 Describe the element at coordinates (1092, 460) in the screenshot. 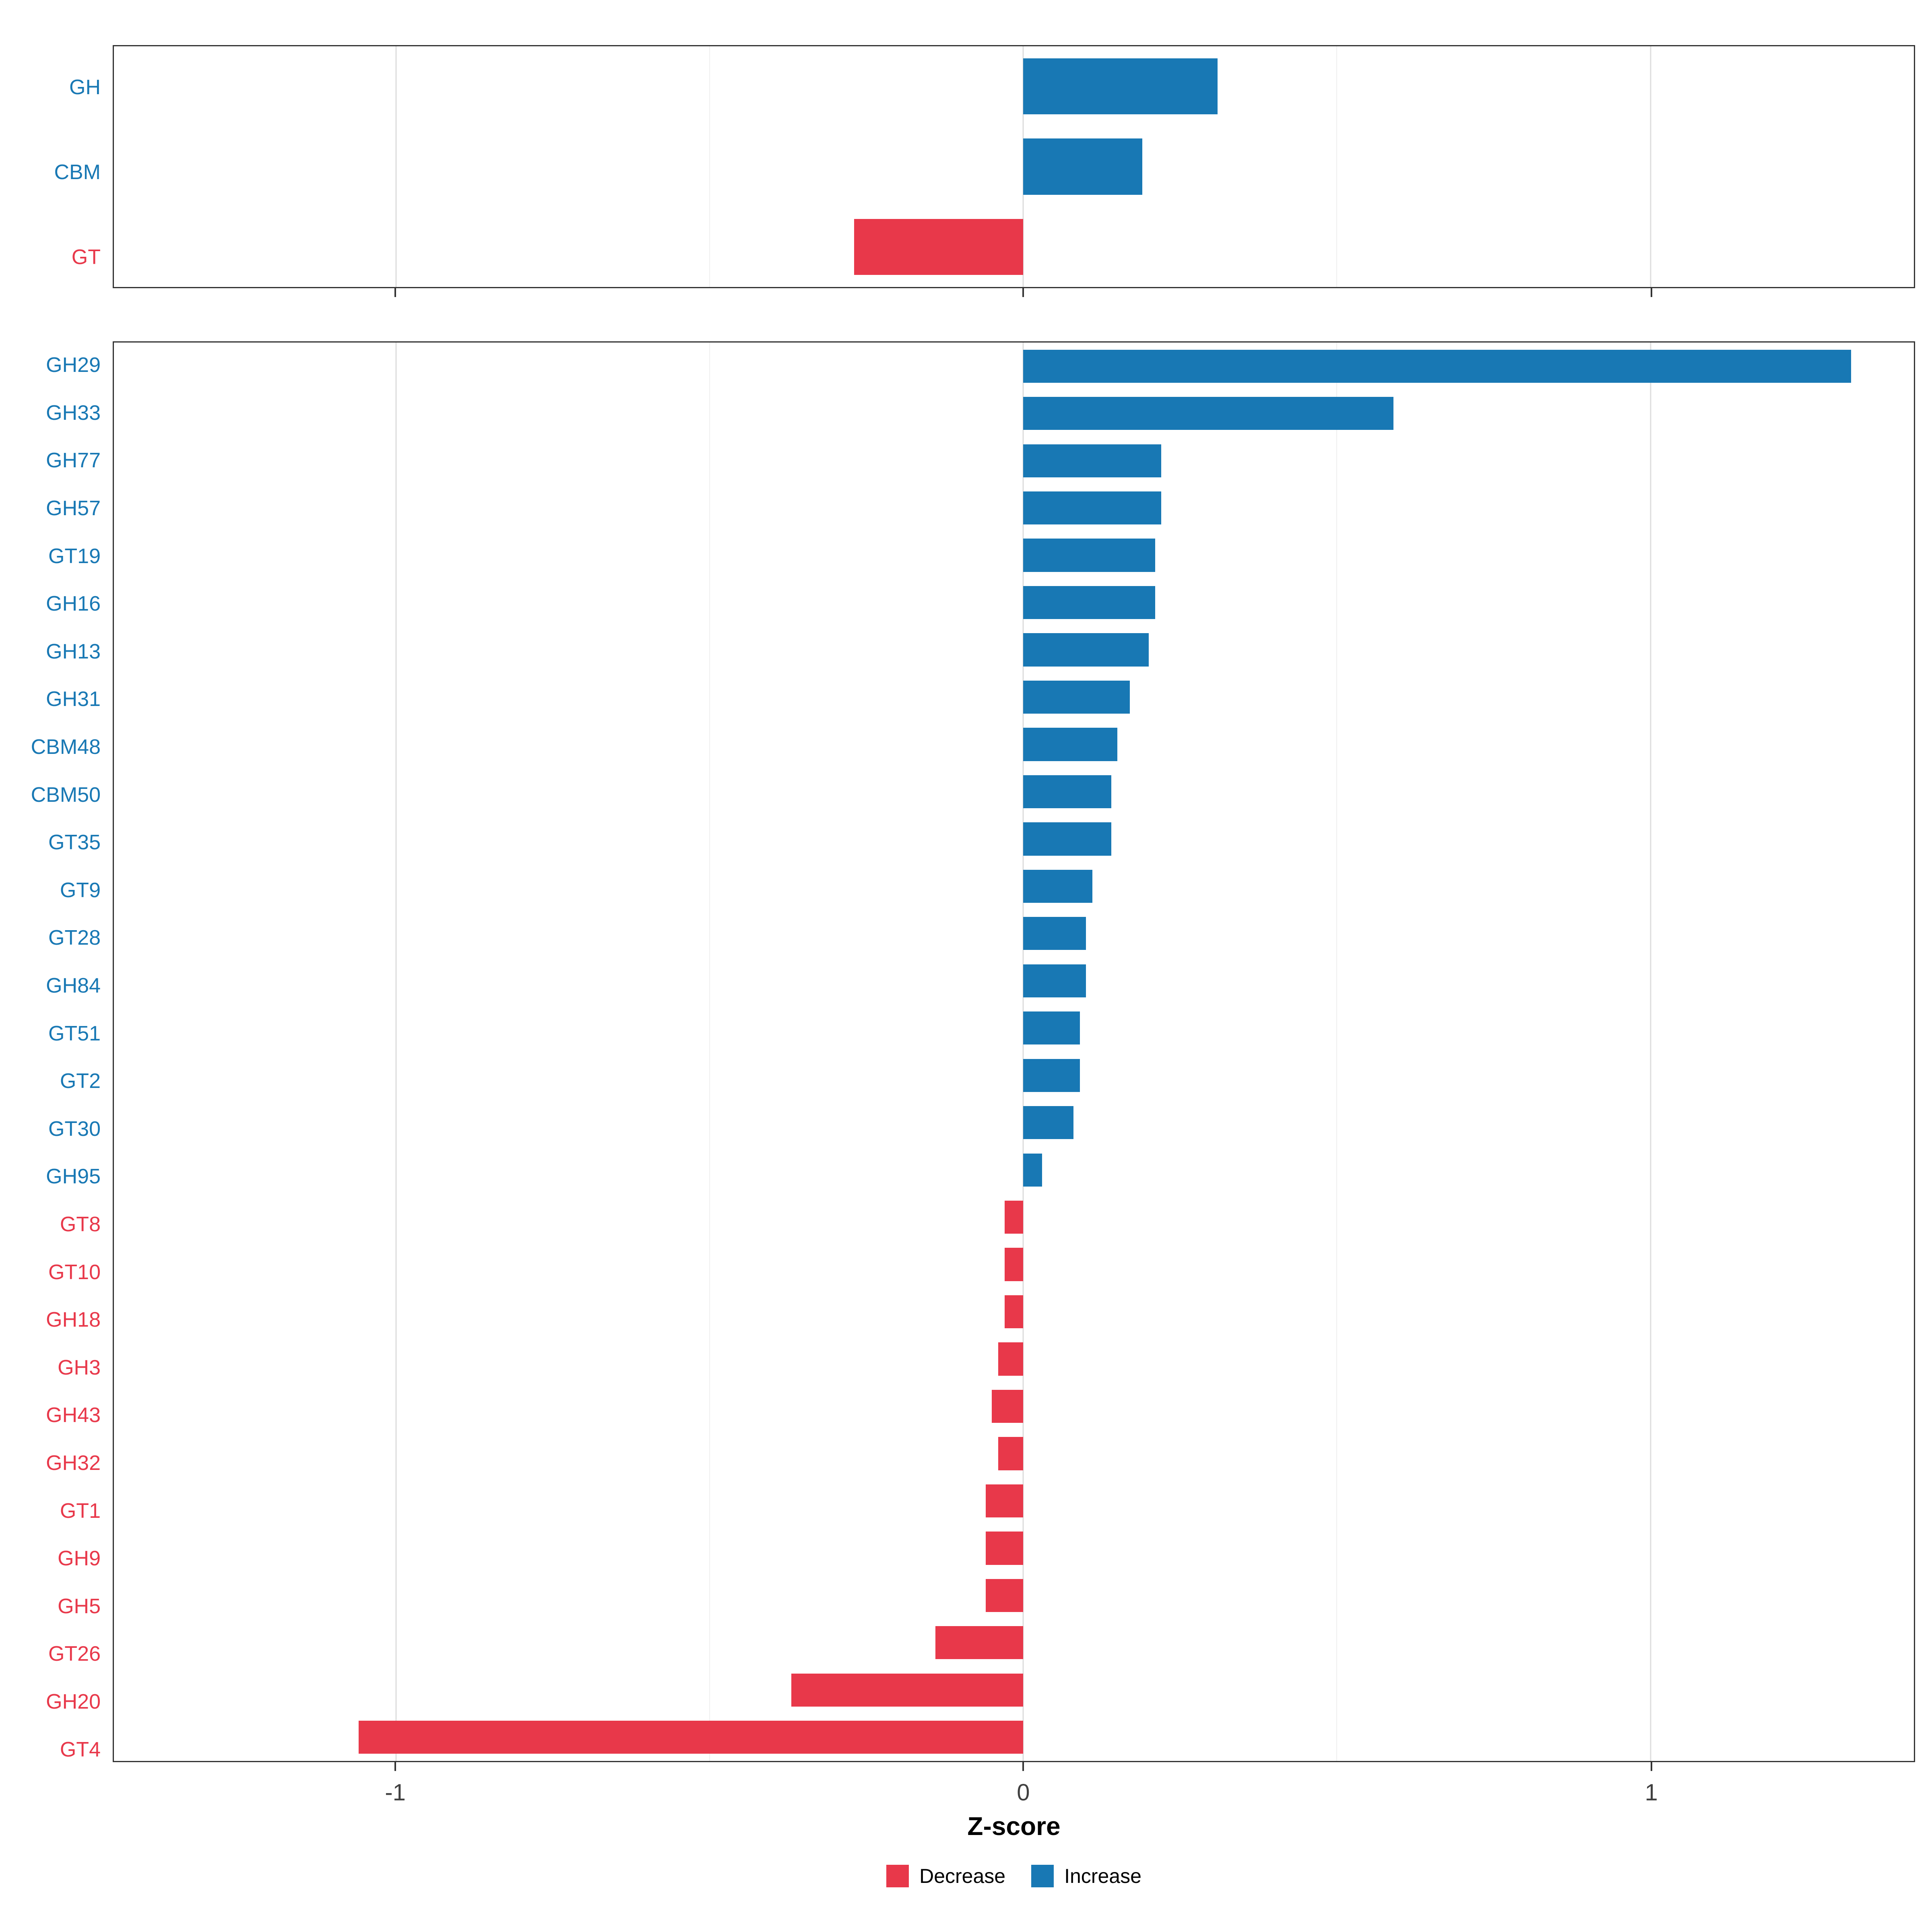

I see `bar-gh77` at that location.